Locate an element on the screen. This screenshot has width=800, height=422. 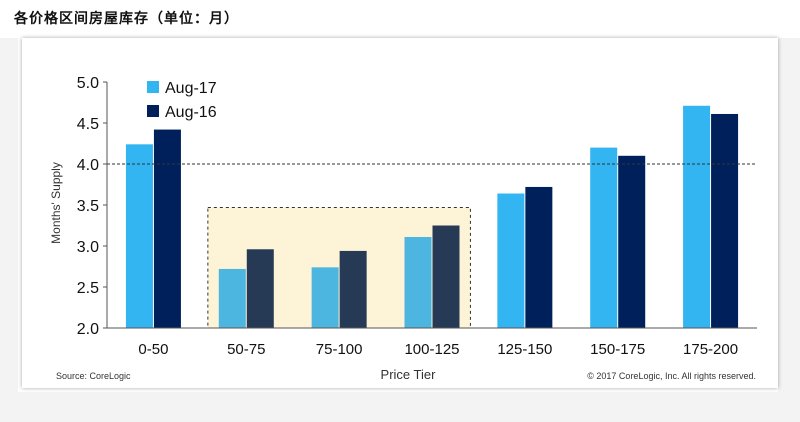
y-tick-label: 2.5 is located at coordinates (88, 288).